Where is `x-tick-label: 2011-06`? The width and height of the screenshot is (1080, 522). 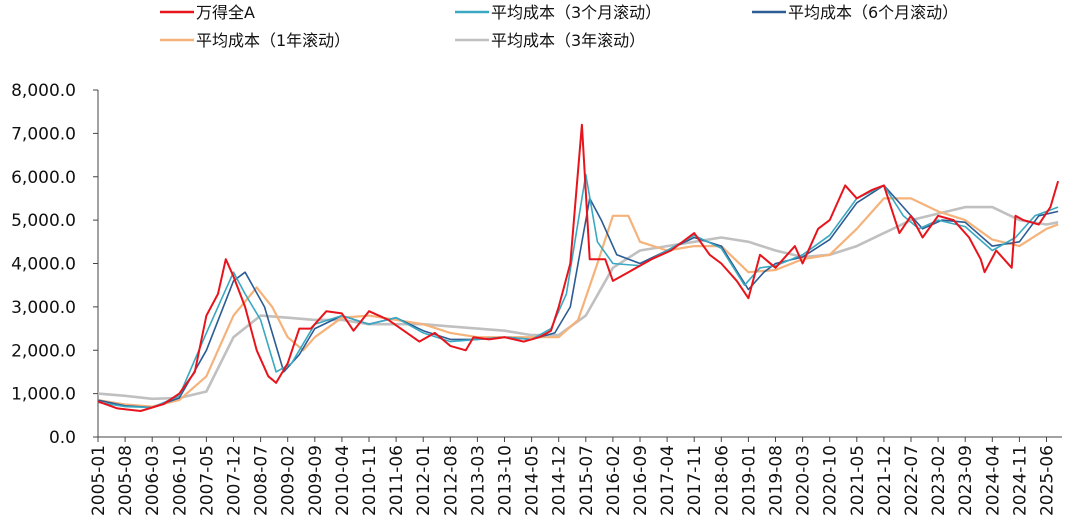 x-tick-label: 2011-06 is located at coordinates (397, 480).